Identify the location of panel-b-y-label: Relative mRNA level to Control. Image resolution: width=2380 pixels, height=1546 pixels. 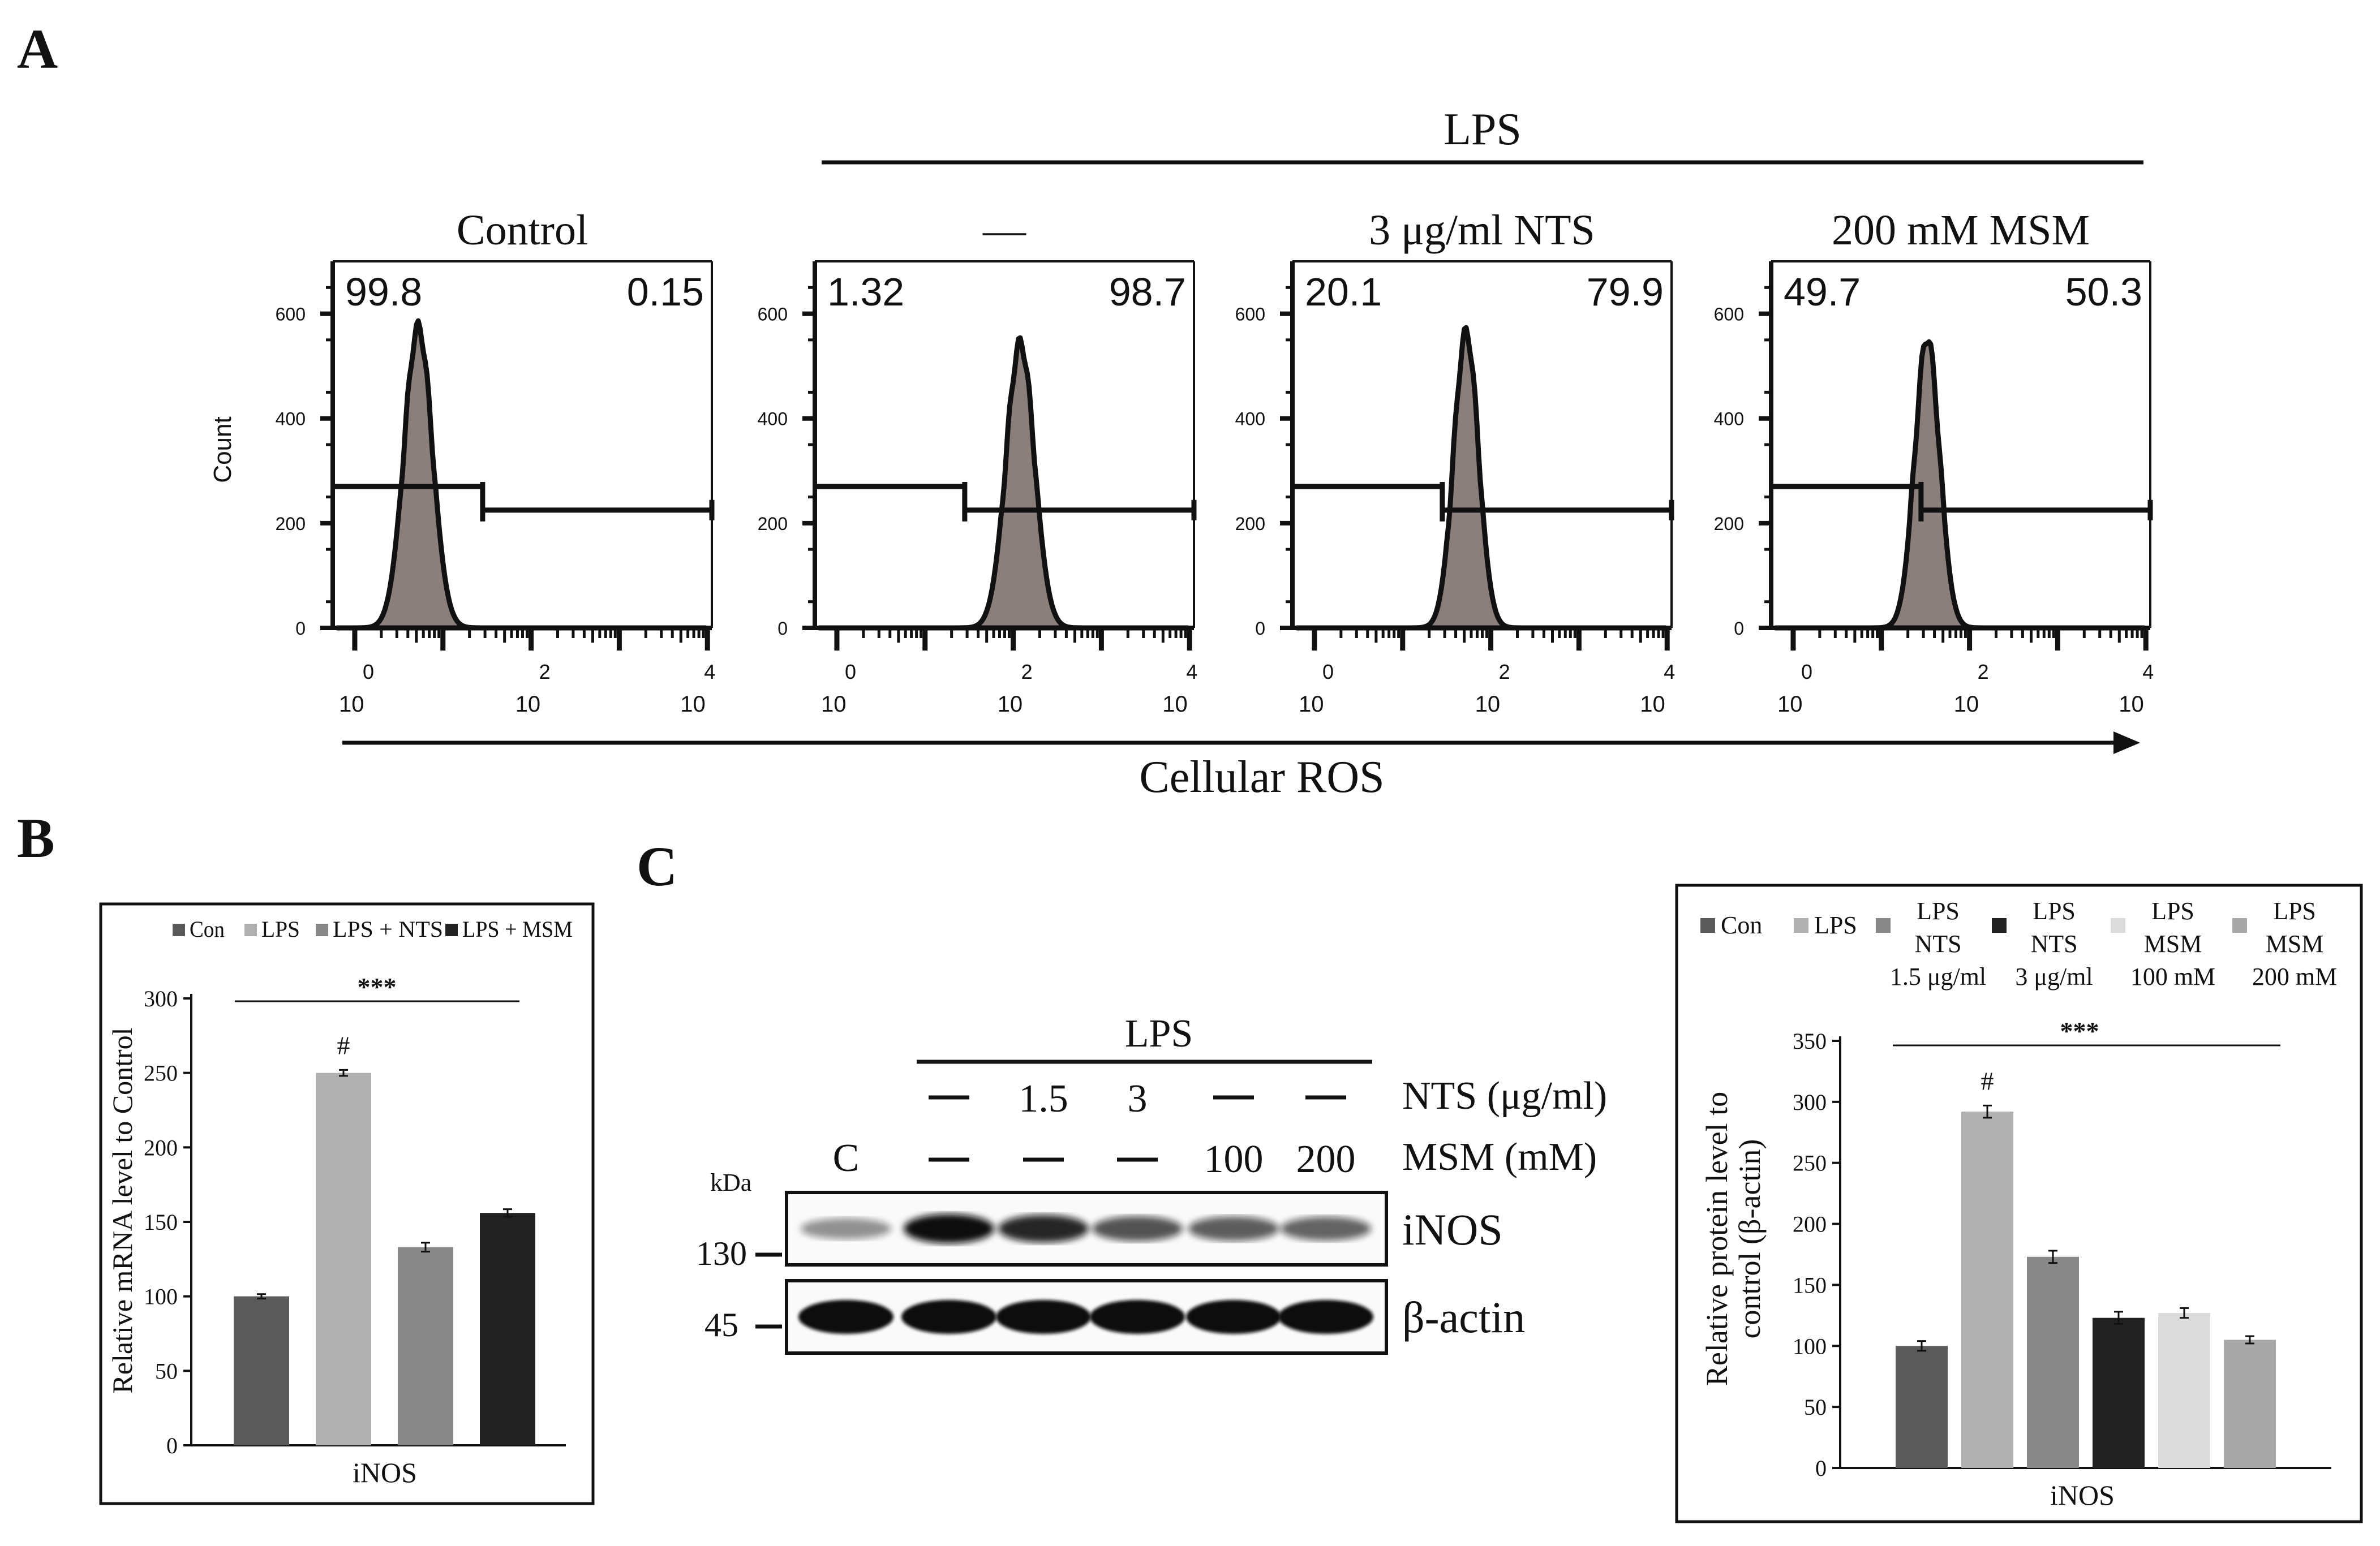
(122, 1210).